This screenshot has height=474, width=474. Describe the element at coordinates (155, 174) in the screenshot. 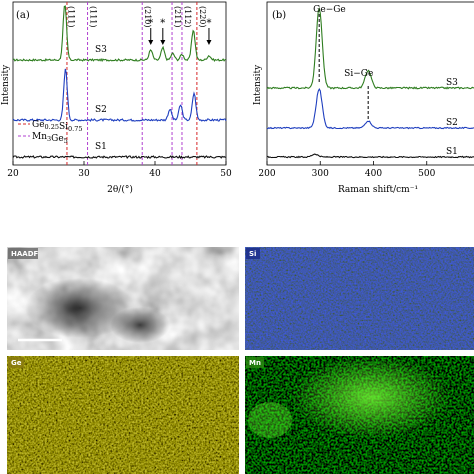

I see `x-tick-label: 40` at that location.